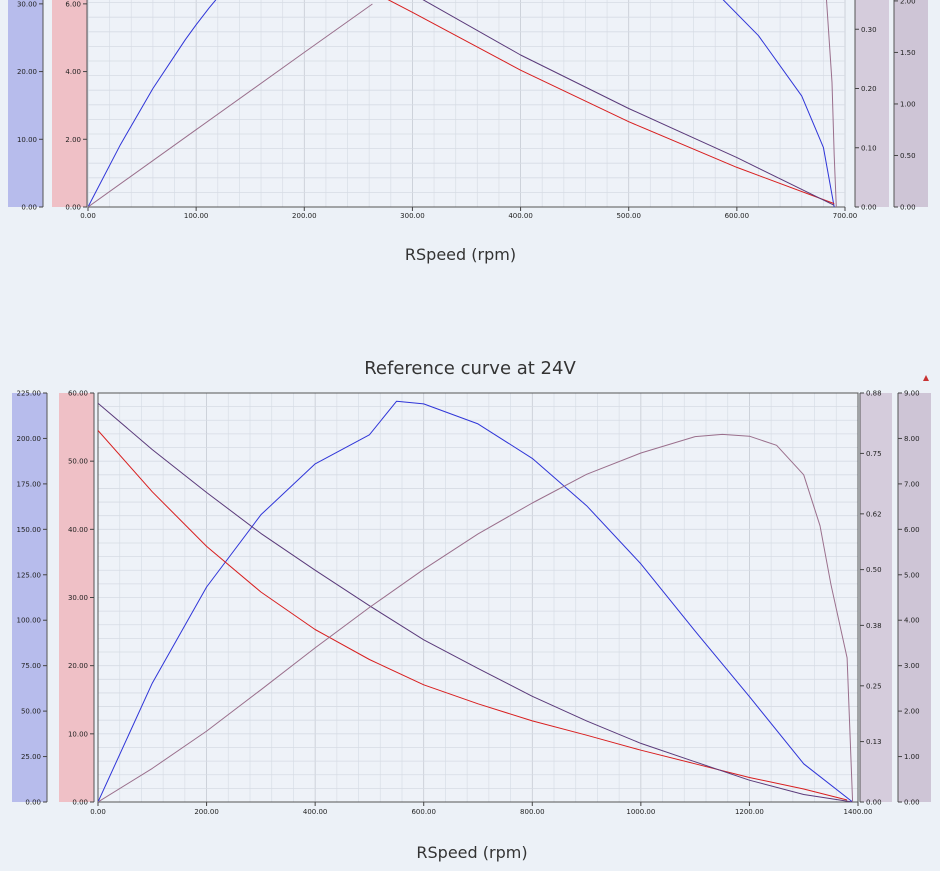 This screenshot has height=871, width=940. Describe the element at coordinates (29, 394) in the screenshot. I see `tick-label-left_outer: 225.00` at that location.